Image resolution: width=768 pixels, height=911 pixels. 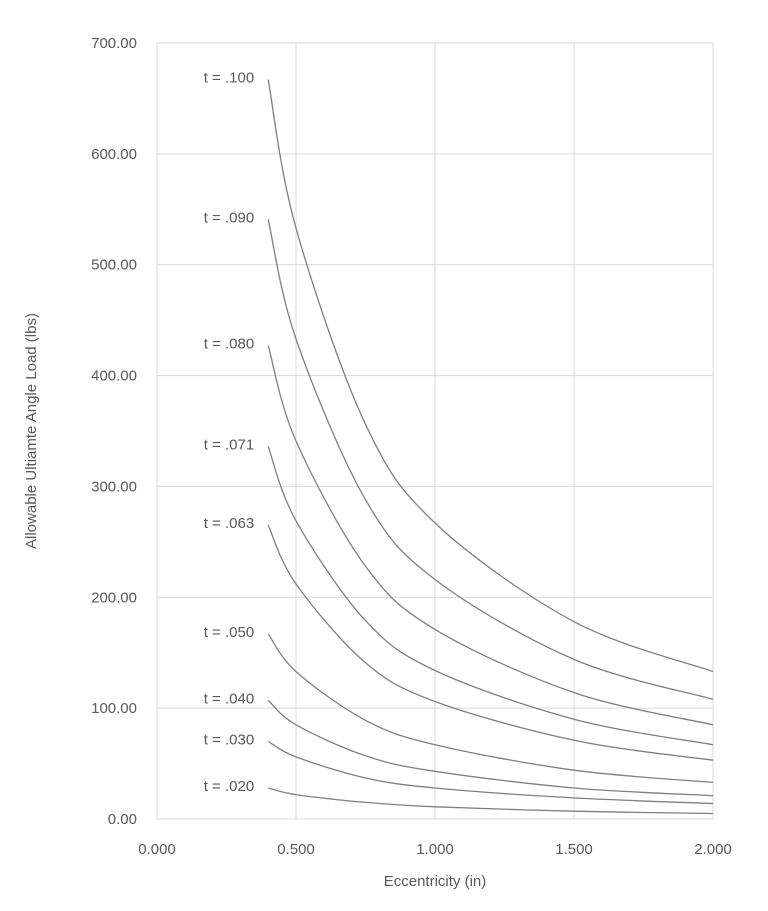 I want to click on series-label: t = .020, so click(x=229, y=786).